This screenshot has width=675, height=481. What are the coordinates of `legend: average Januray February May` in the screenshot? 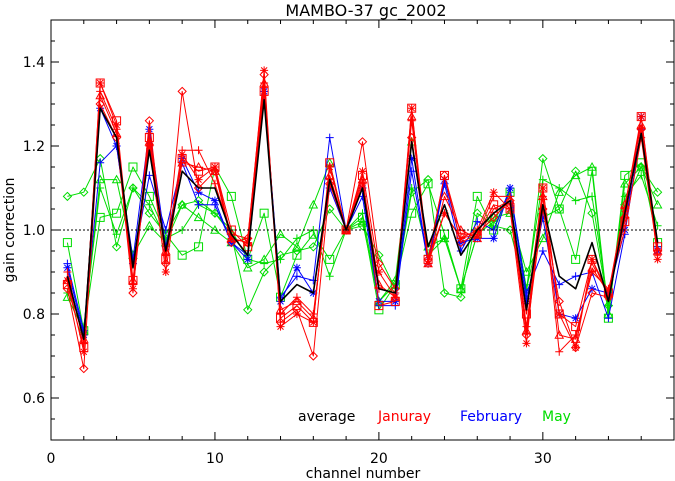 It's located at (434, 417).